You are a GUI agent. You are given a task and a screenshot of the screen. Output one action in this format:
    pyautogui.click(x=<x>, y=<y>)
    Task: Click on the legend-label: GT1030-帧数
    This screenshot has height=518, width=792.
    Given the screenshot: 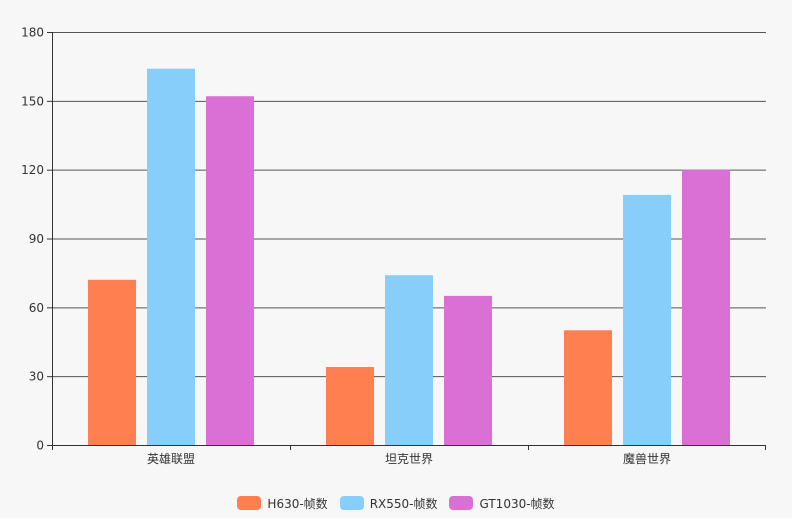 What is the action you would take?
    pyautogui.click(x=517, y=503)
    